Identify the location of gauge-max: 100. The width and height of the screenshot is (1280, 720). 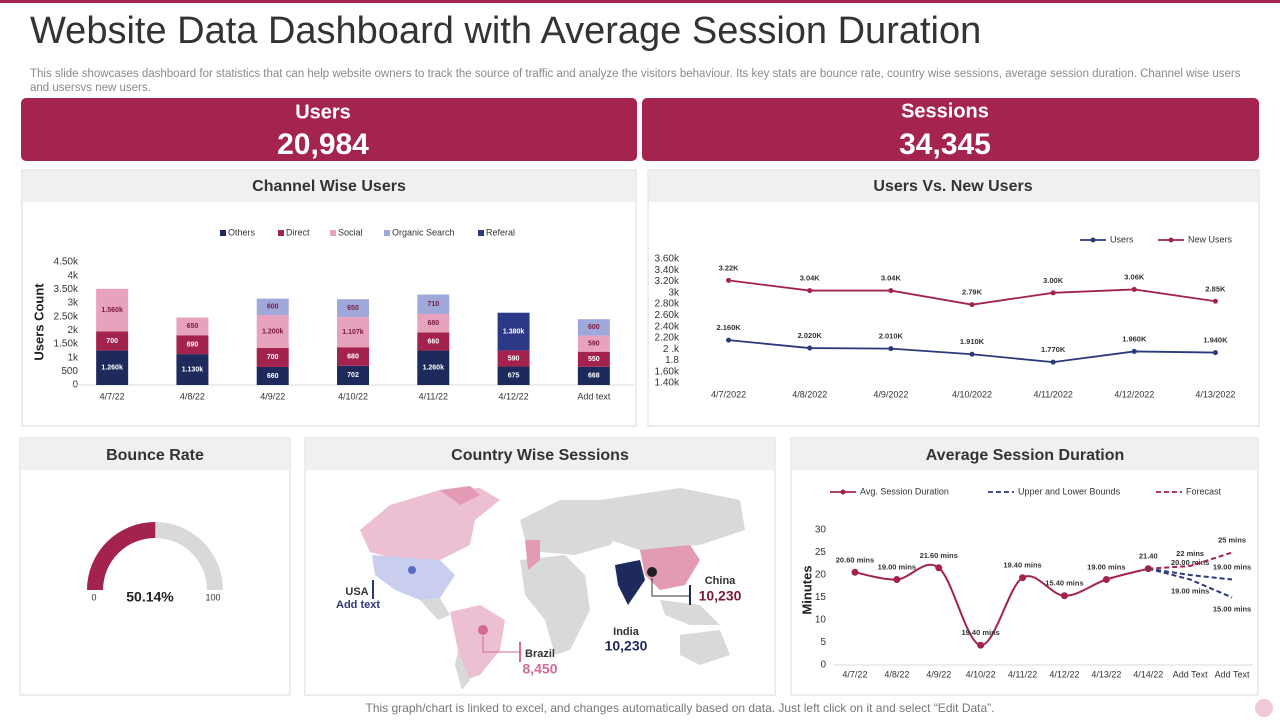
(212, 597).